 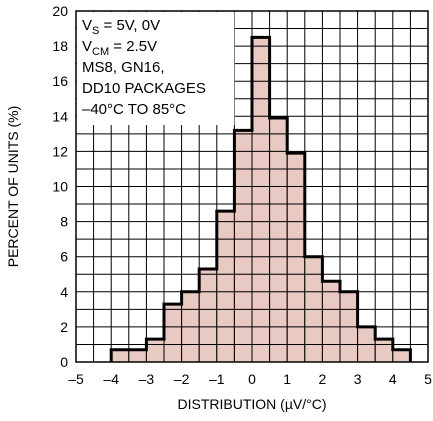 I want to click on y-tick-labels: 0 2 4 6 8 10 12 14 16 18 20, so click(x=60, y=186).